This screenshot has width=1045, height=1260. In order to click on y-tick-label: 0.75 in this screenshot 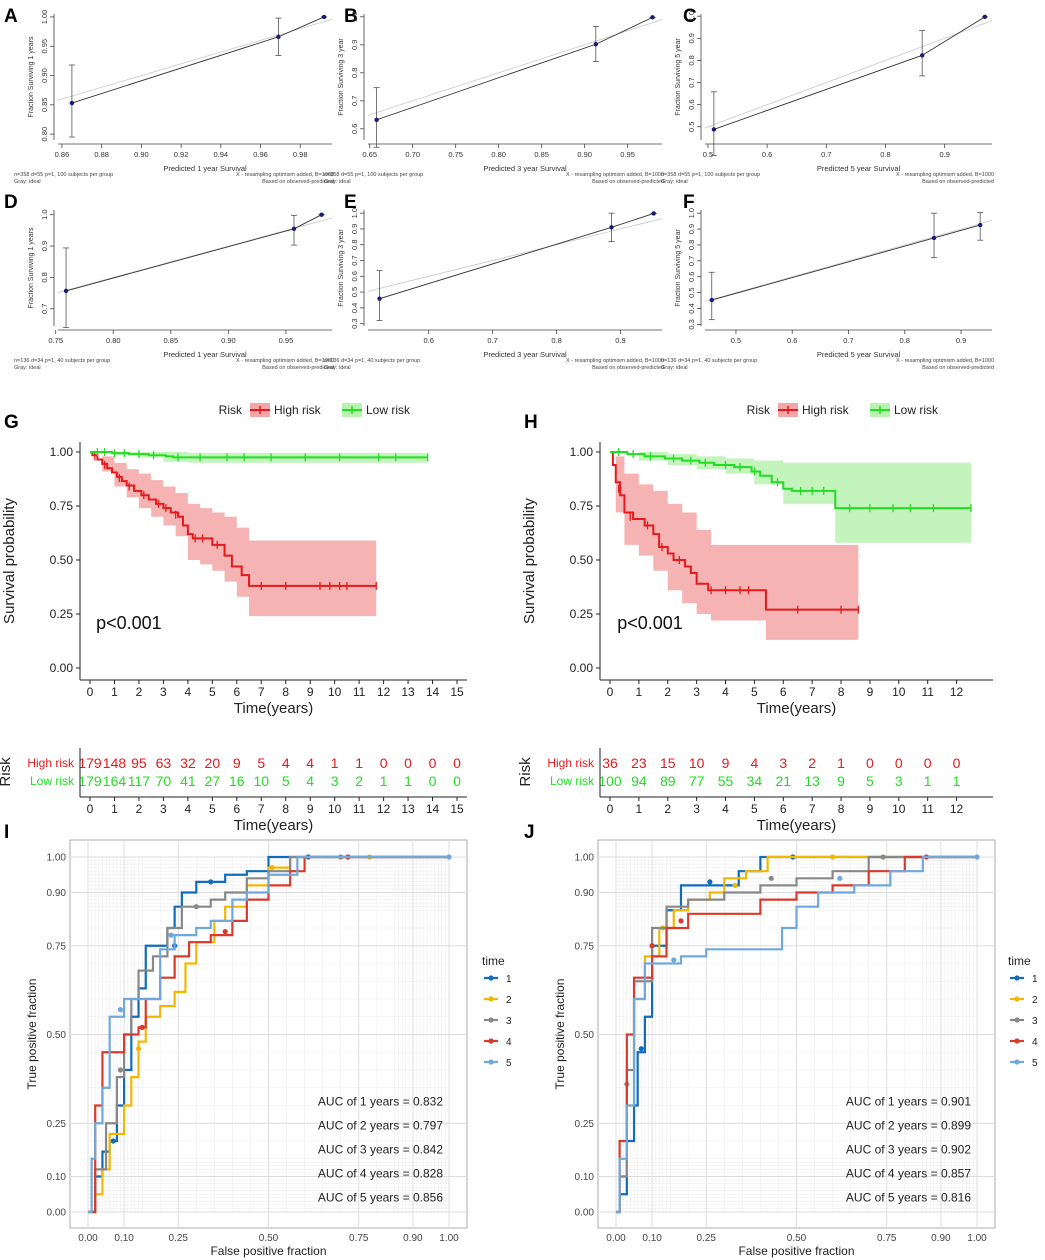, I will do `click(57, 946)`.